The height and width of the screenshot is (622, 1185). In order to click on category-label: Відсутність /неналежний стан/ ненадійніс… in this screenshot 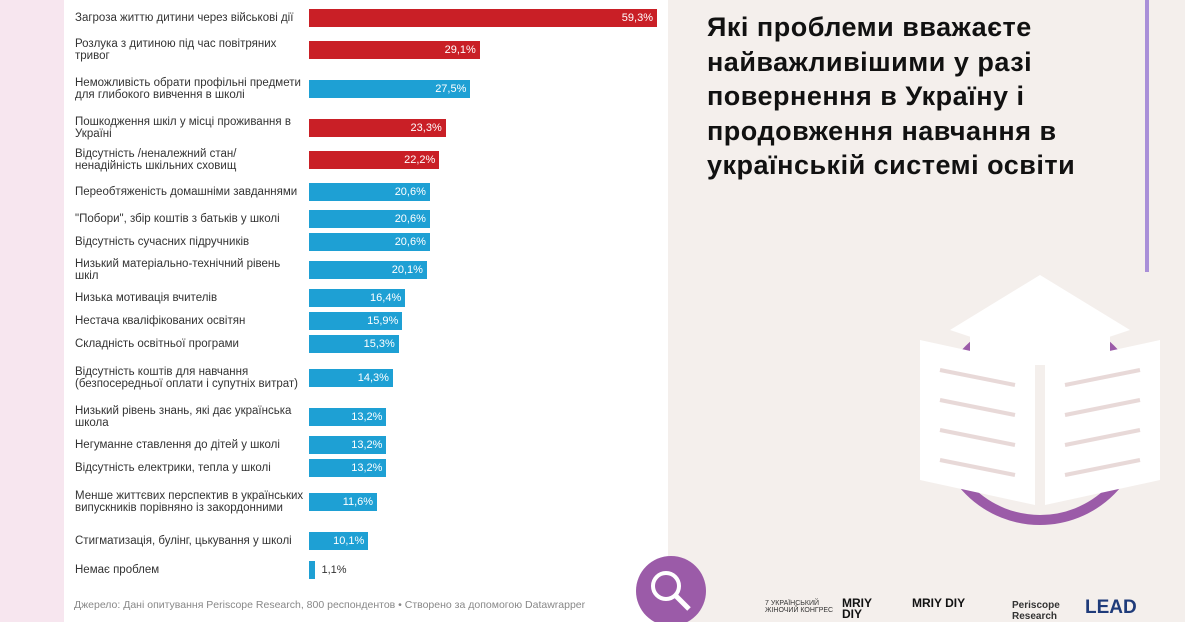, I will do `click(156, 160)`.